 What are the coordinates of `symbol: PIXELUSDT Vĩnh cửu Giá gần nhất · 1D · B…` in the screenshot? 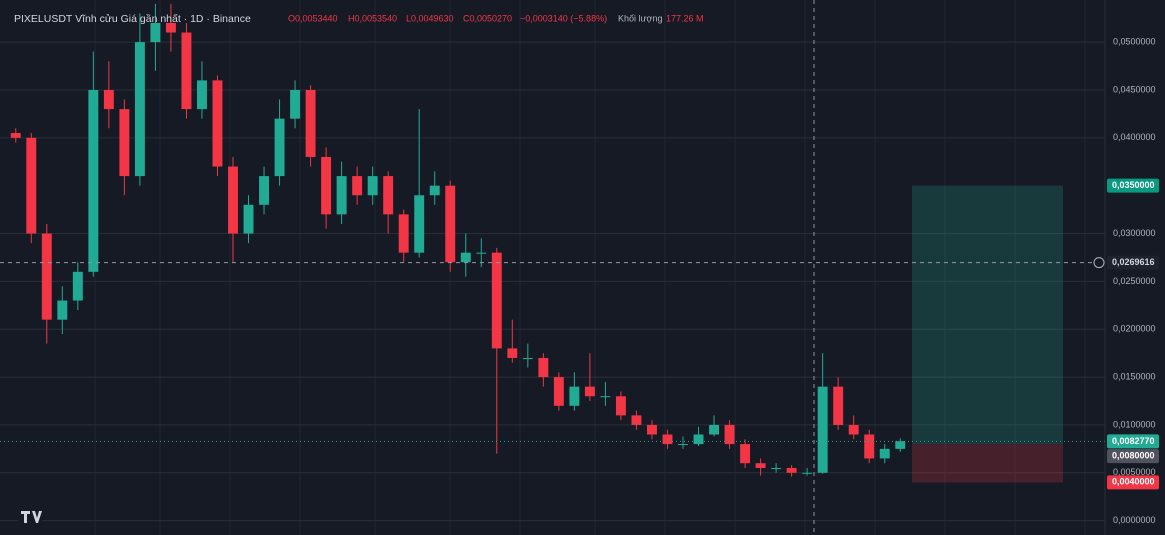 It's located at (132, 19).